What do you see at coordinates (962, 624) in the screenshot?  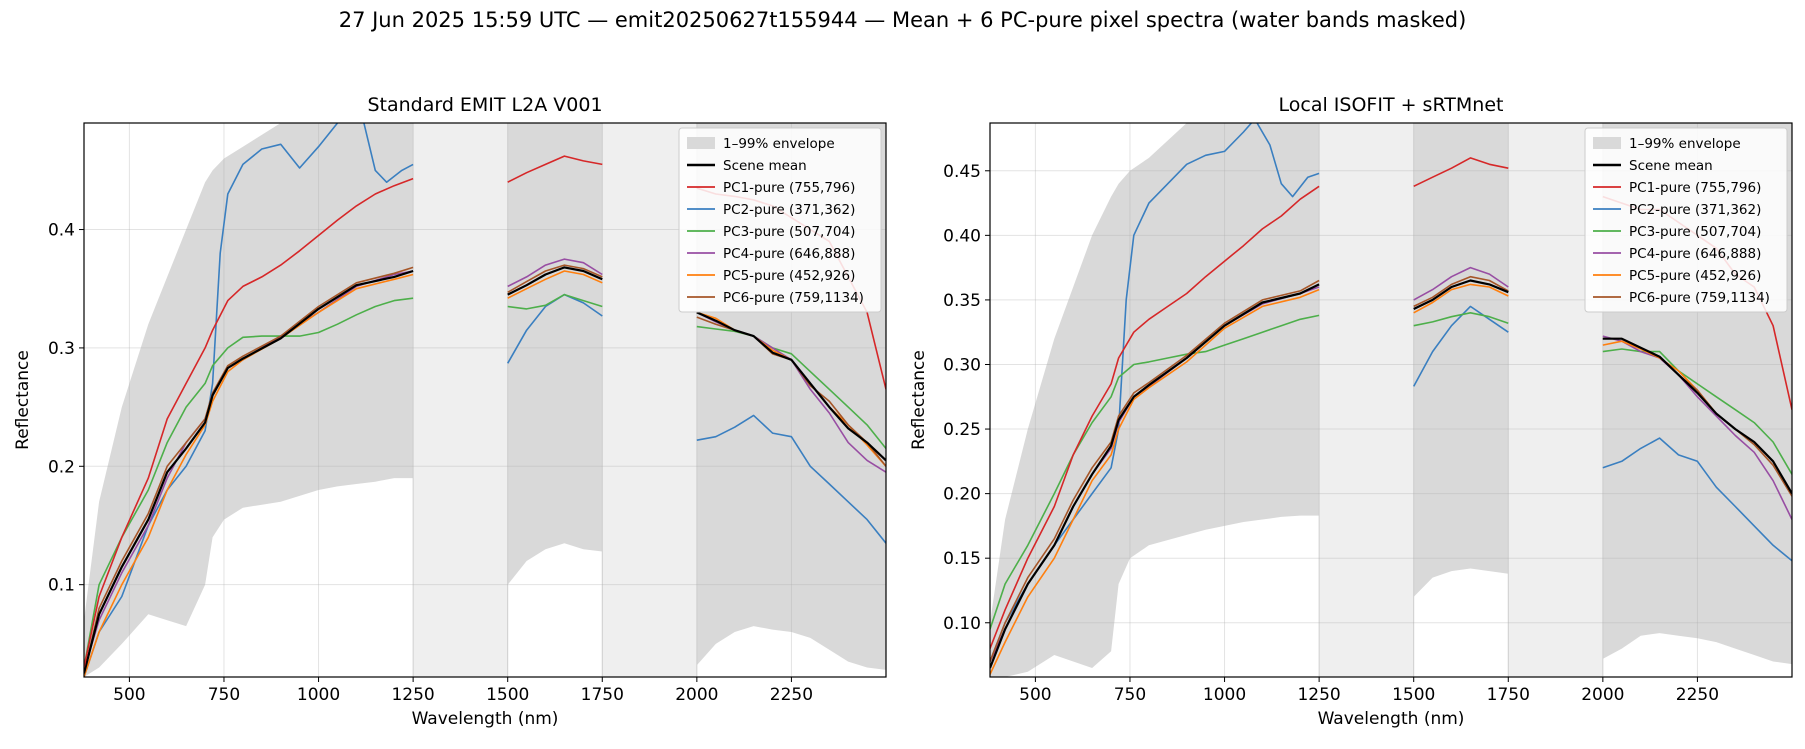 I see `y-tick-label: 0.10` at bounding box center [962, 624].